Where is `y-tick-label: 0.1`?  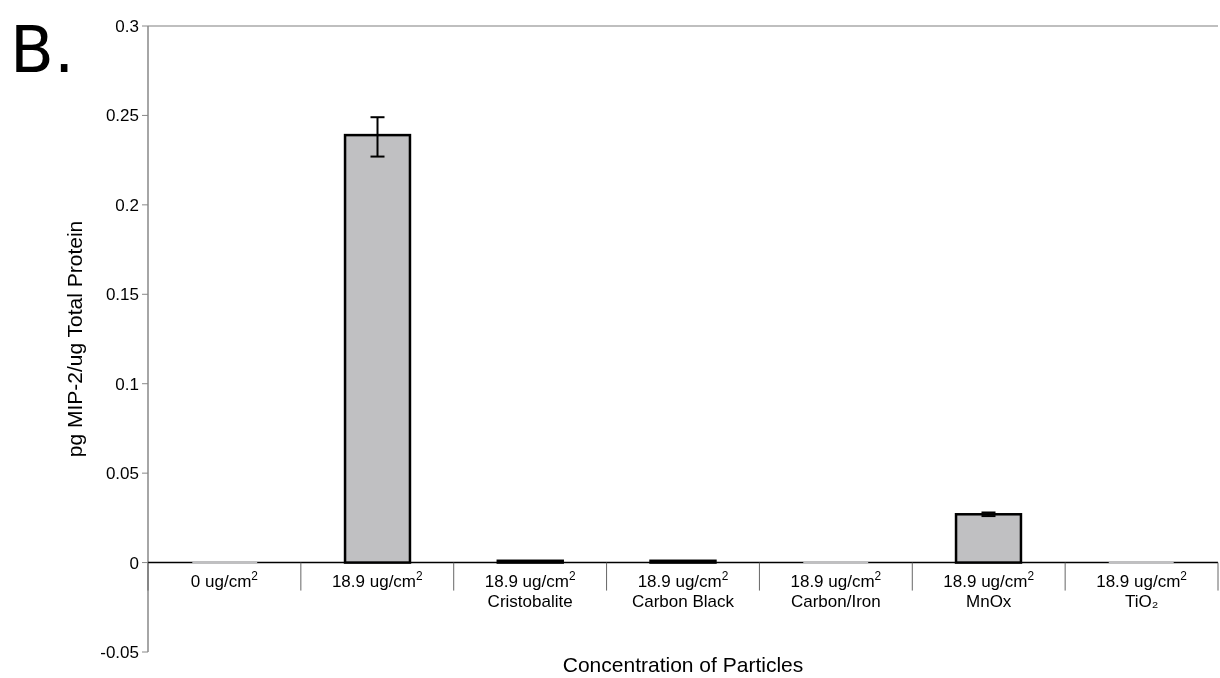
y-tick-label: 0.1 is located at coordinates (127, 384).